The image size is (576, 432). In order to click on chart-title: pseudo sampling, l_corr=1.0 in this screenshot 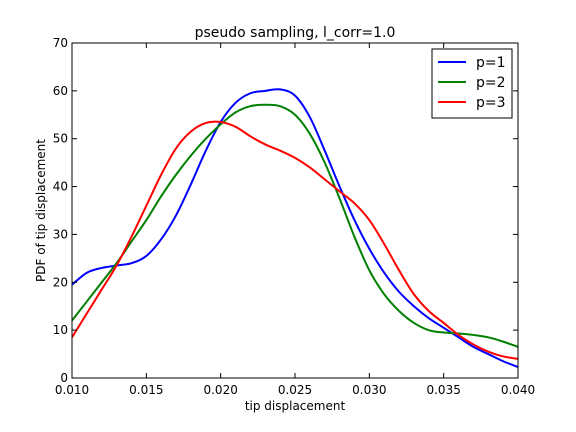, I will do `click(295, 33)`.